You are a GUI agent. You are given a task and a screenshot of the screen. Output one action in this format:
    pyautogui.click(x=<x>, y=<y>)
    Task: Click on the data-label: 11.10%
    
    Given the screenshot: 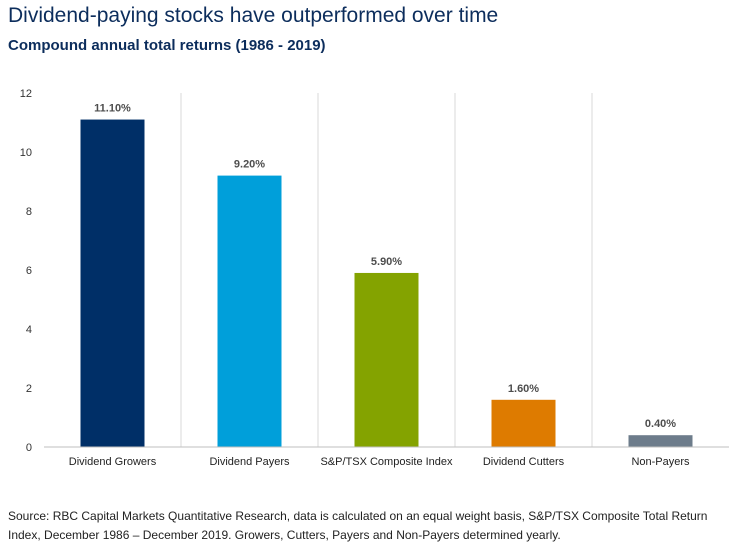 What is the action you would take?
    pyautogui.click(x=112, y=109)
    